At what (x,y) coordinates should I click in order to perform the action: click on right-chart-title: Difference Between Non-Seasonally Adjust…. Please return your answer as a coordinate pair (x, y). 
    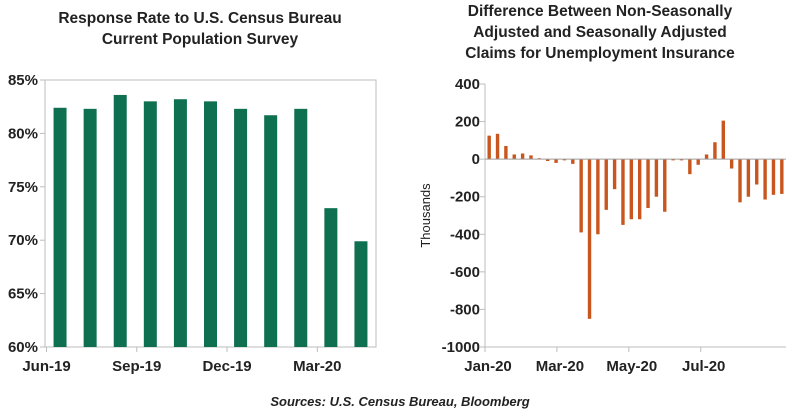
    Looking at the image, I should click on (600, 32).